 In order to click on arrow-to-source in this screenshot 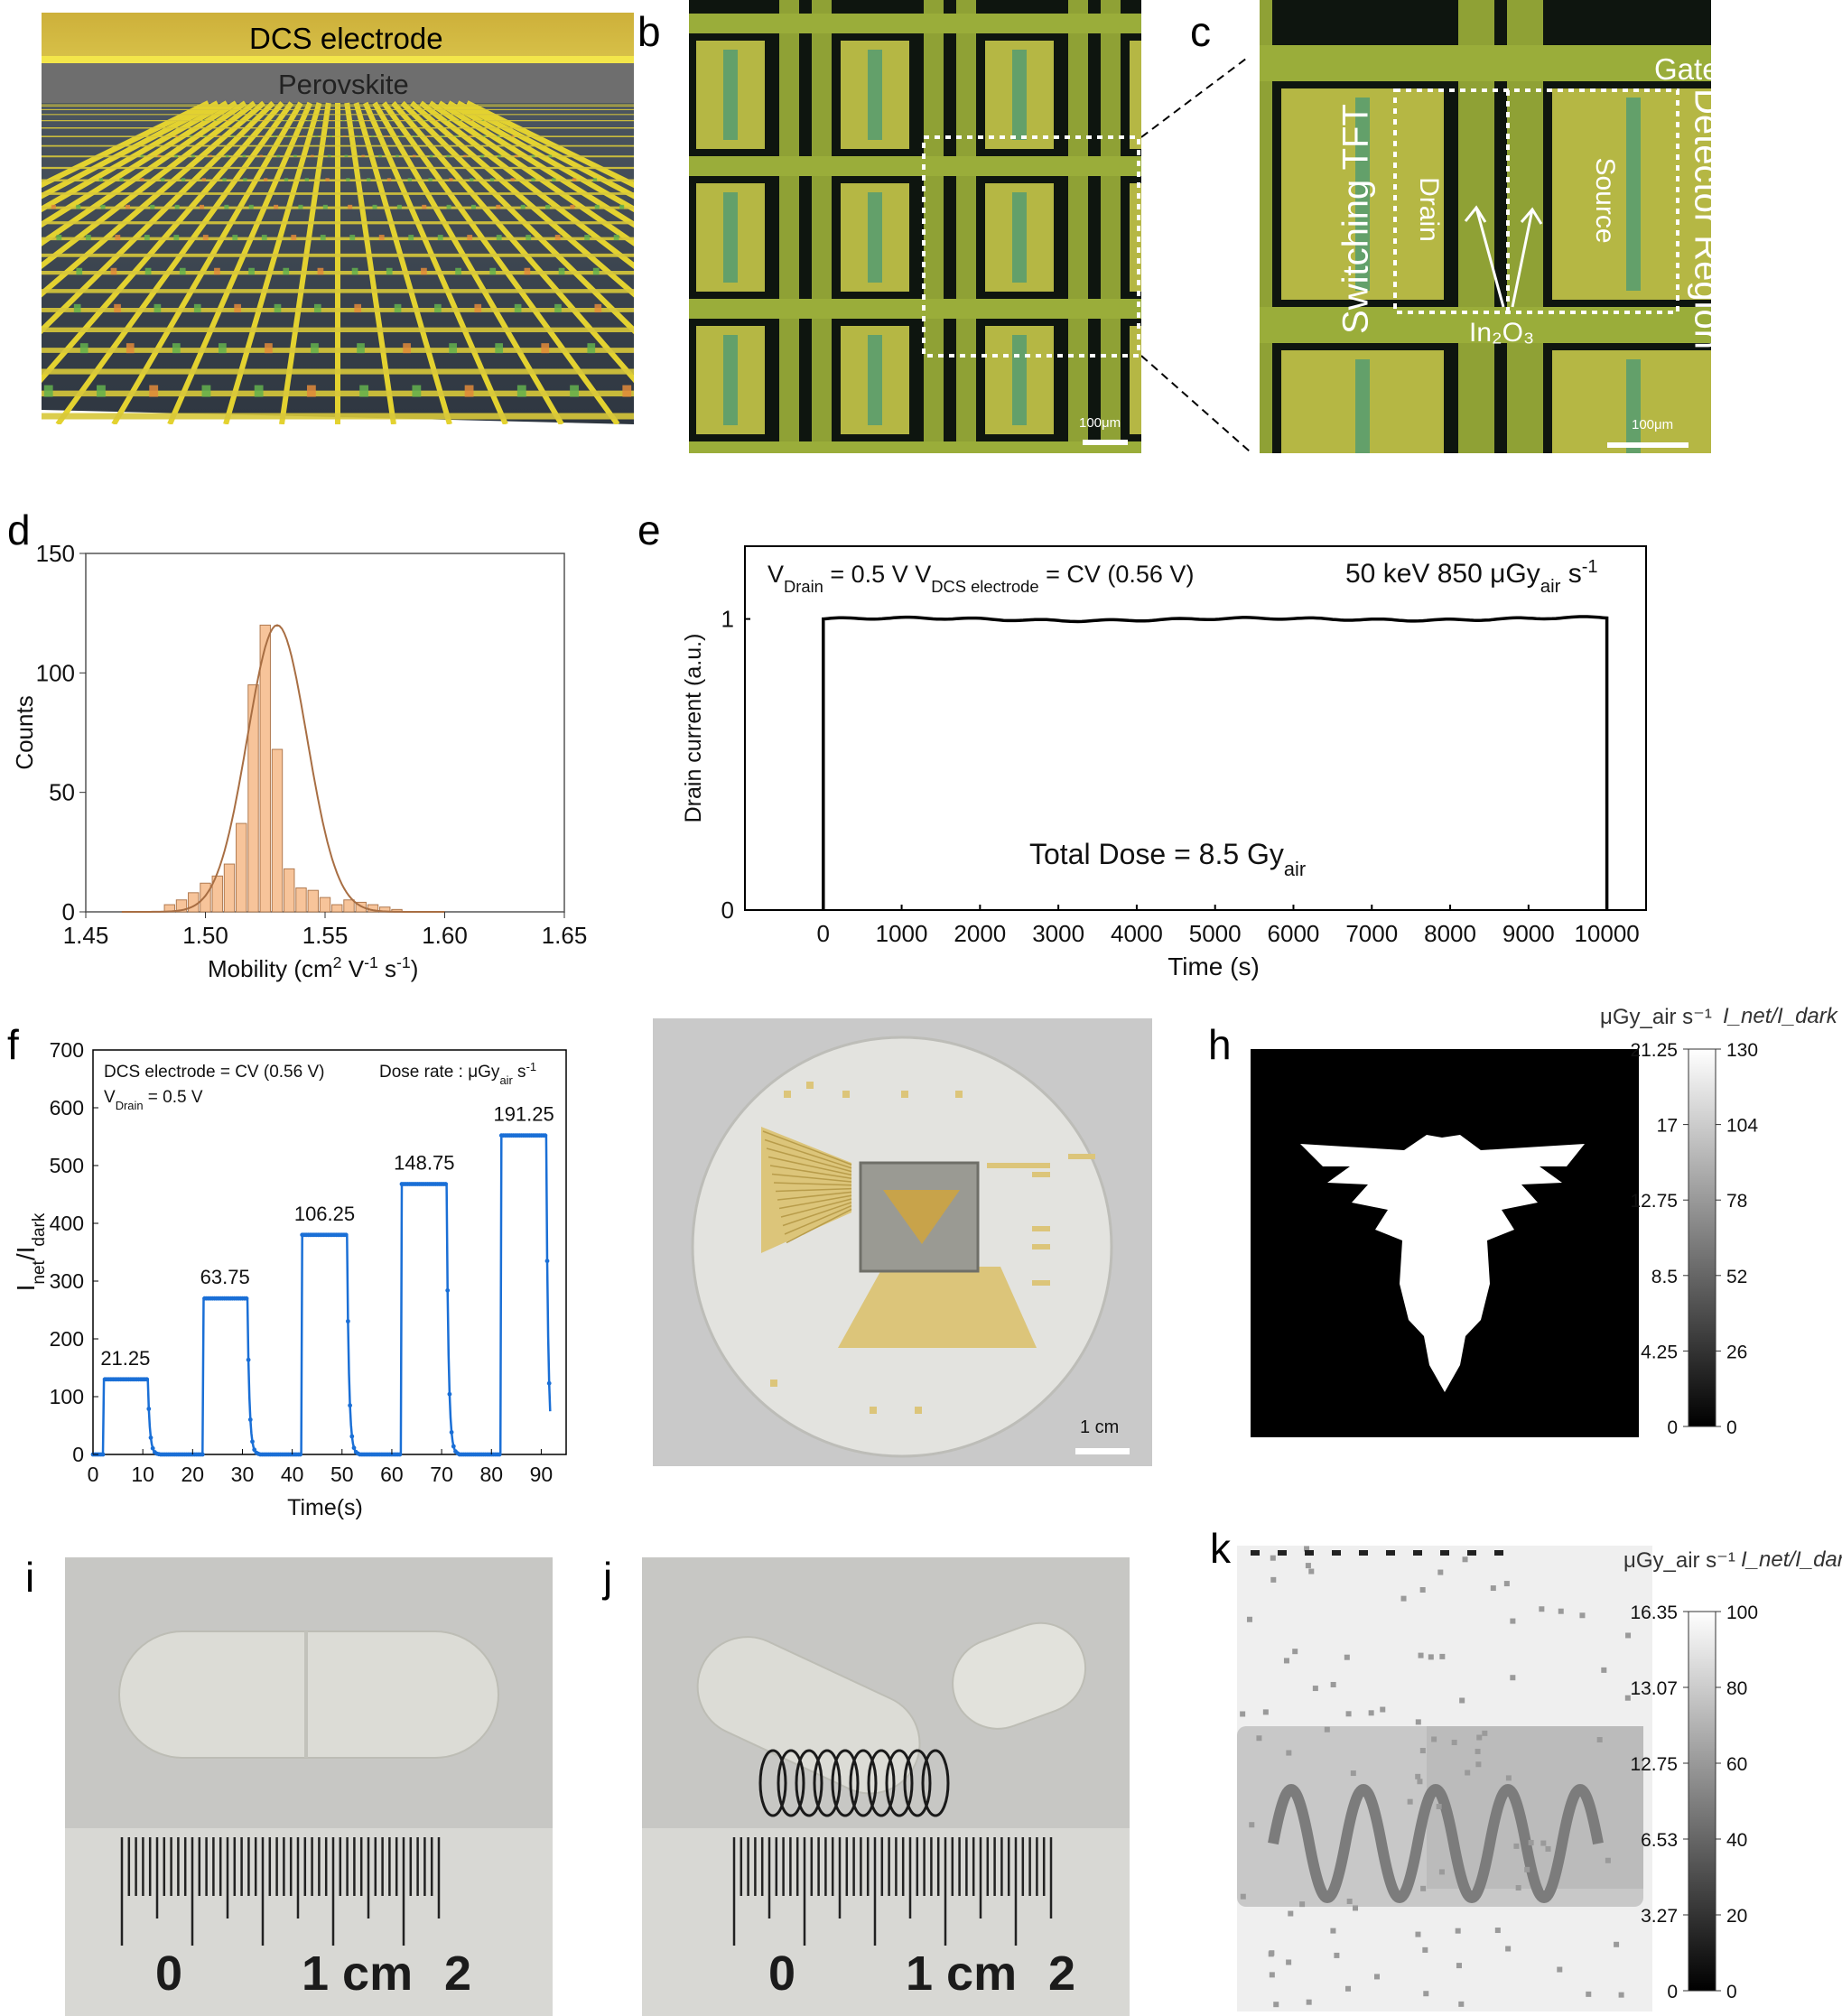, I will do `click(1523, 258)`.